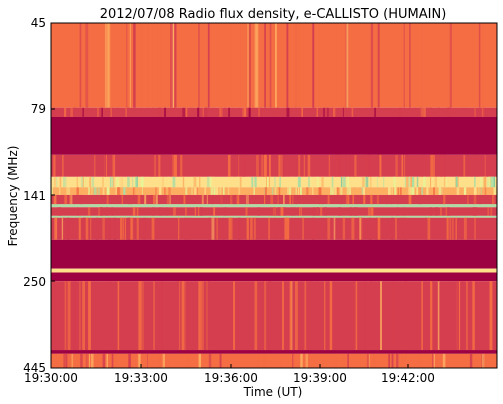  Describe the element at coordinates (38, 23) in the screenshot. I see `y-tick-label: 45` at that location.